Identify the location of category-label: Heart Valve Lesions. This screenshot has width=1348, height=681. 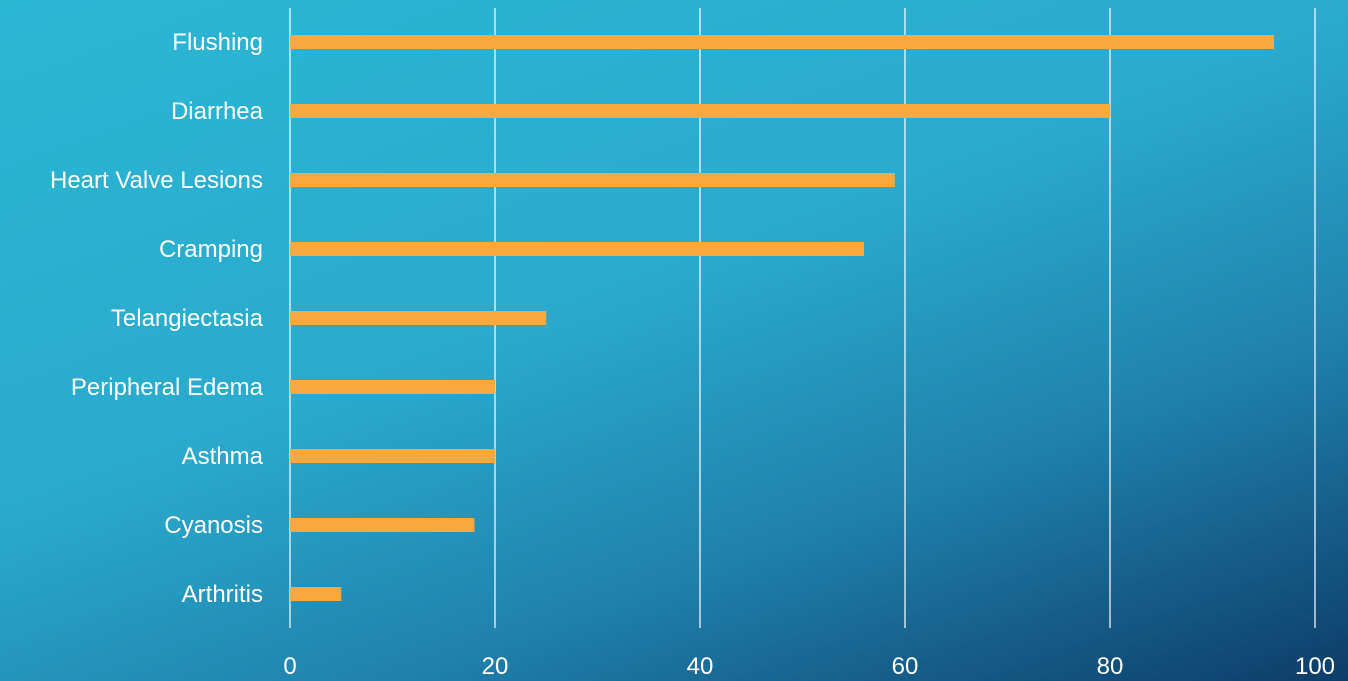
(156, 180).